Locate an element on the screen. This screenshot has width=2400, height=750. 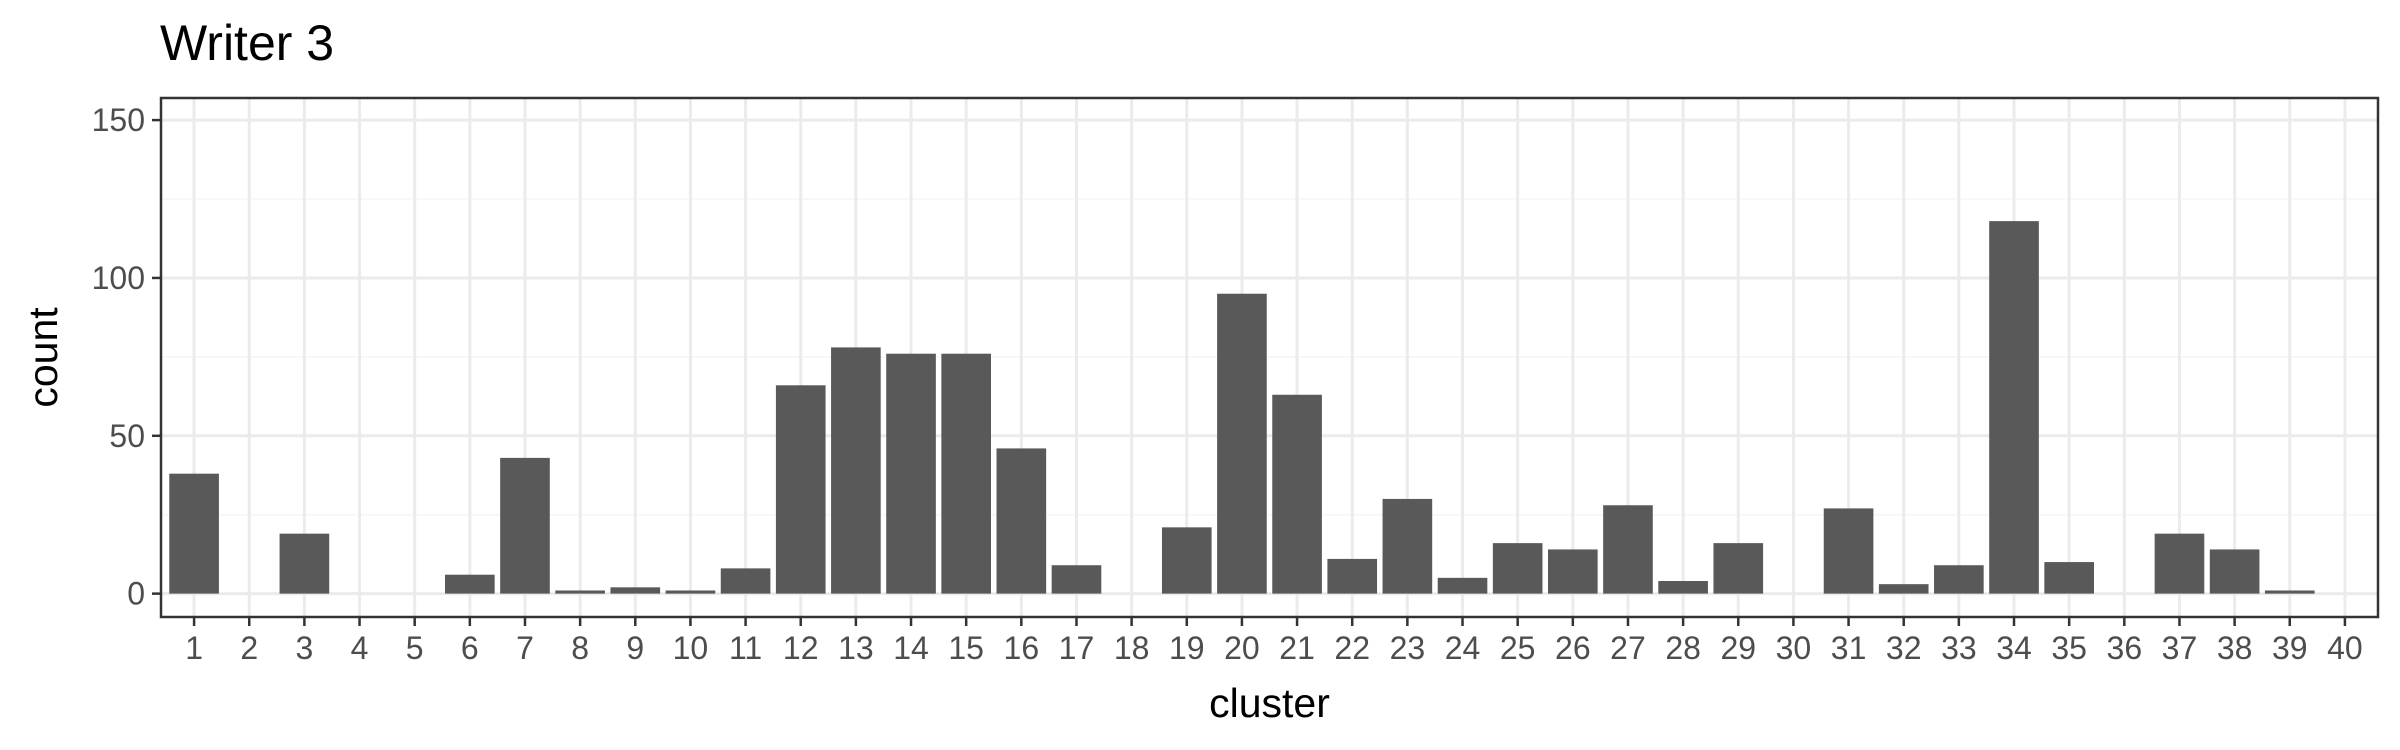
x-tick-label: 3 is located at coordinates (304, 648).